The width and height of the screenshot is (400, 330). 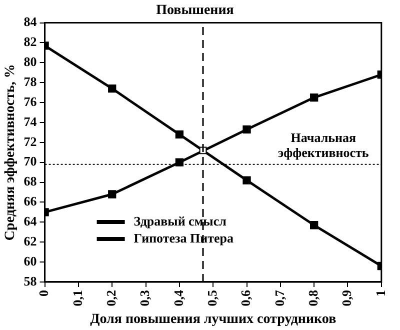 I want to click on x-tick-label: 0,4, so click(x=178, y=297).